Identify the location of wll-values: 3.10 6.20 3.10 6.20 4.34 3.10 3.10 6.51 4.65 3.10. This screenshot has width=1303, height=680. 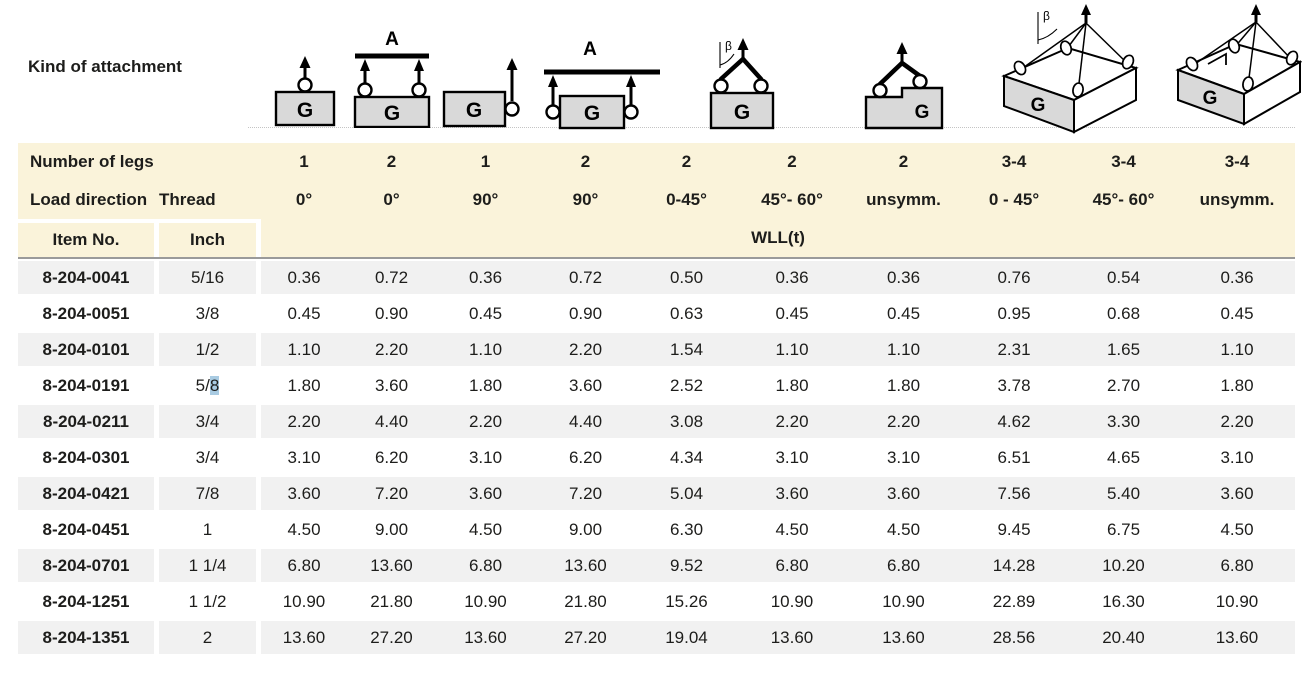
(775, 457).